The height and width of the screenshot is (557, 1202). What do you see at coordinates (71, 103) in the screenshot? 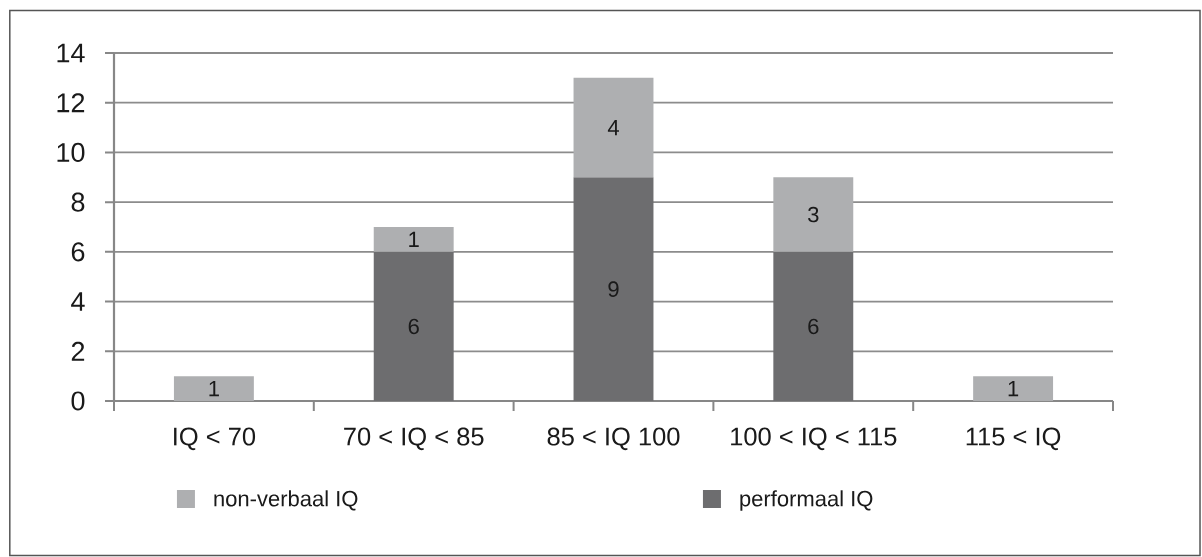
I see `y-tick-label: 12` at bounding box center [71, 103].